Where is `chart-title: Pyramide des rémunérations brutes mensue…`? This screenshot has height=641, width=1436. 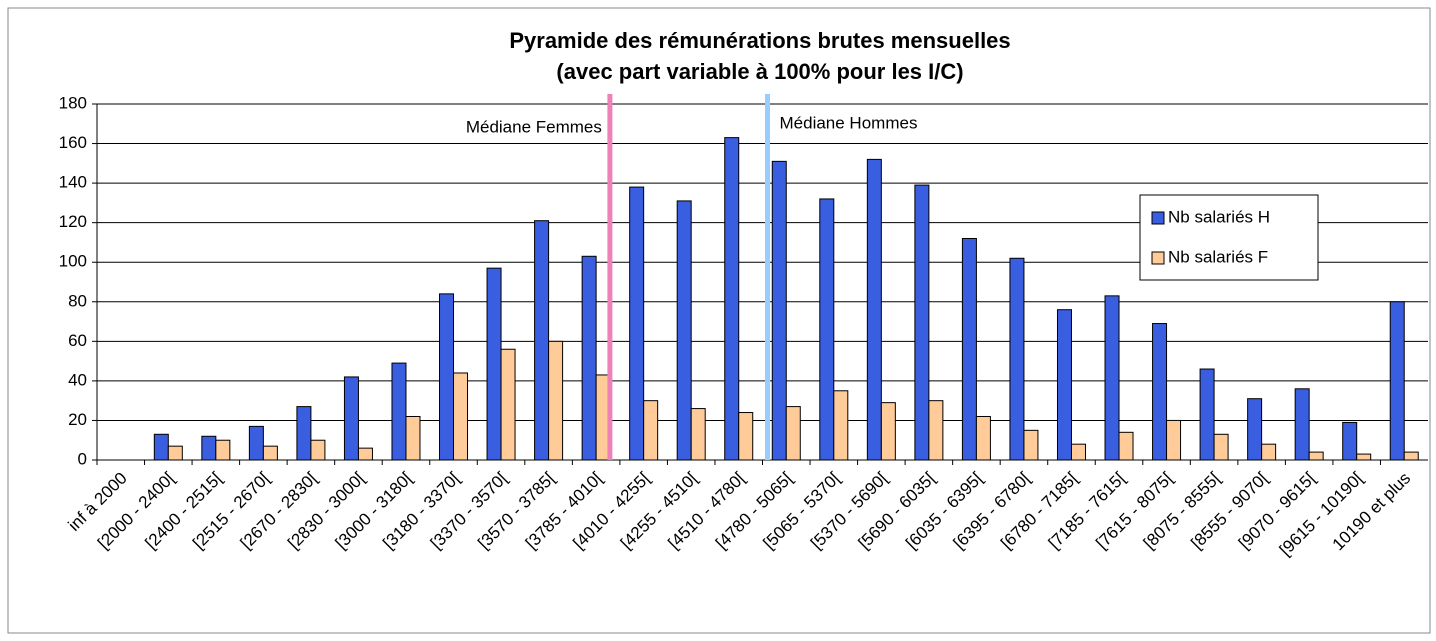 chart-title: Pyramide des rémunérations brutes mensue… is located at coordinates (759, 40).